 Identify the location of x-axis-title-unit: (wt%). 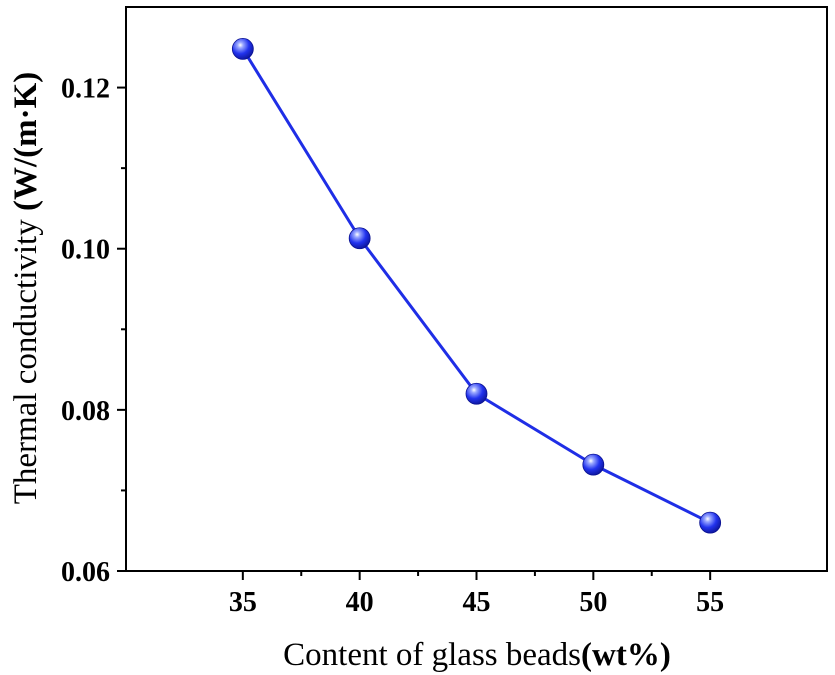
(626, 655).